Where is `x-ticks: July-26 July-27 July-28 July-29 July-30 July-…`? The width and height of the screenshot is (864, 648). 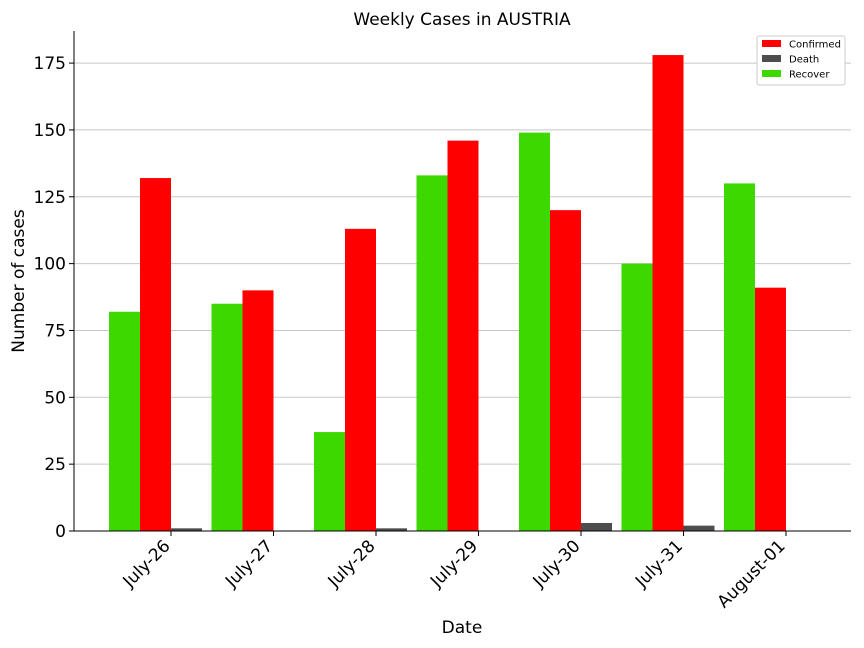 x-ticks: July-26 July-27 July-28 July-29 July-30 July-… is located at coordinates (454, 571).